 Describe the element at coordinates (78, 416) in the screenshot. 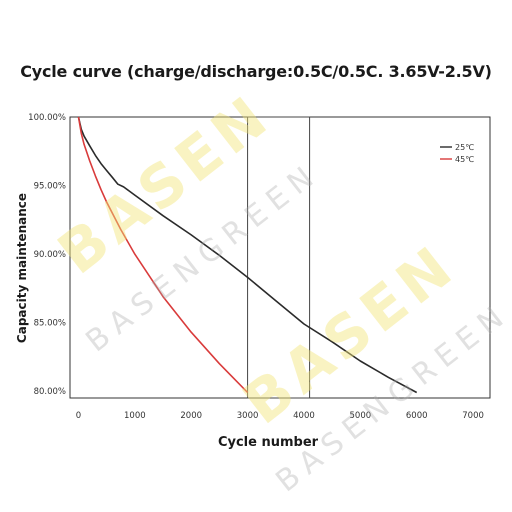

I see `x-tick-label: 0` at that location.